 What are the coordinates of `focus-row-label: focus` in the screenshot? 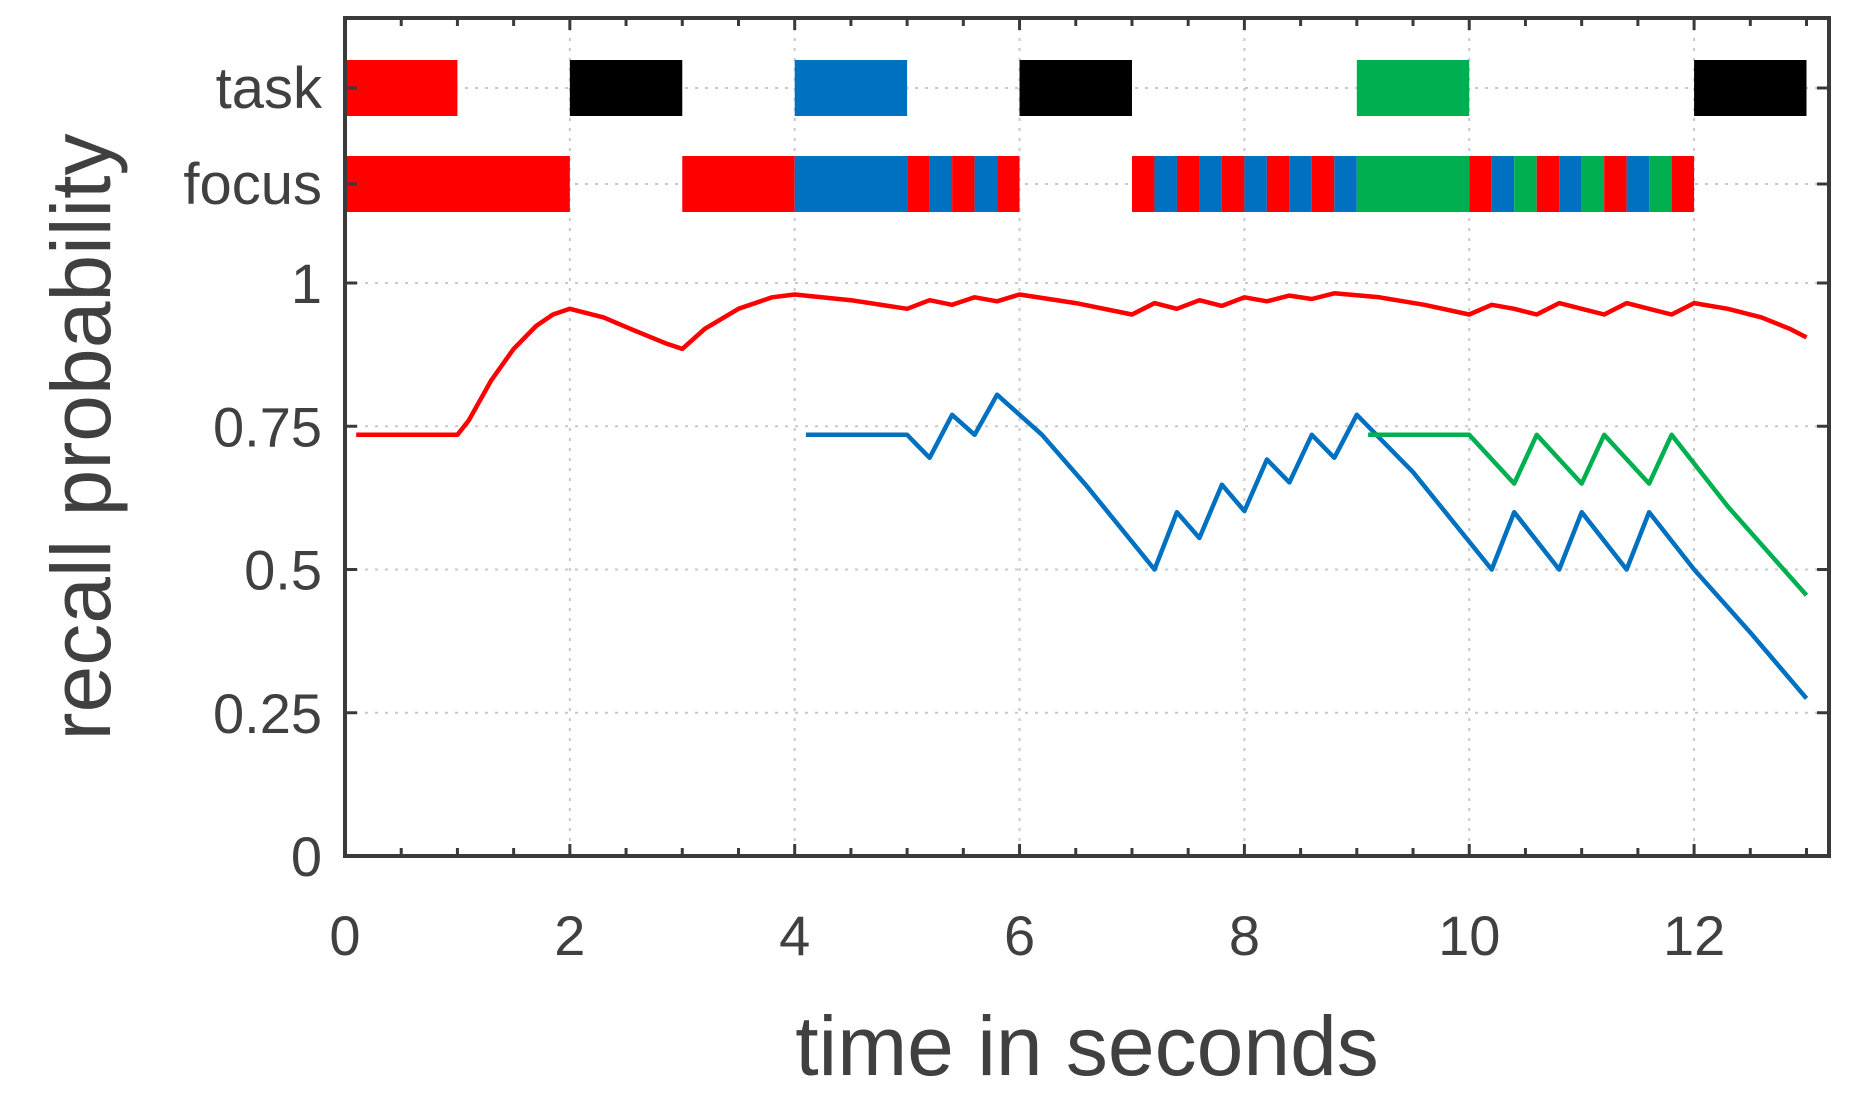 It's located at (252, 184).